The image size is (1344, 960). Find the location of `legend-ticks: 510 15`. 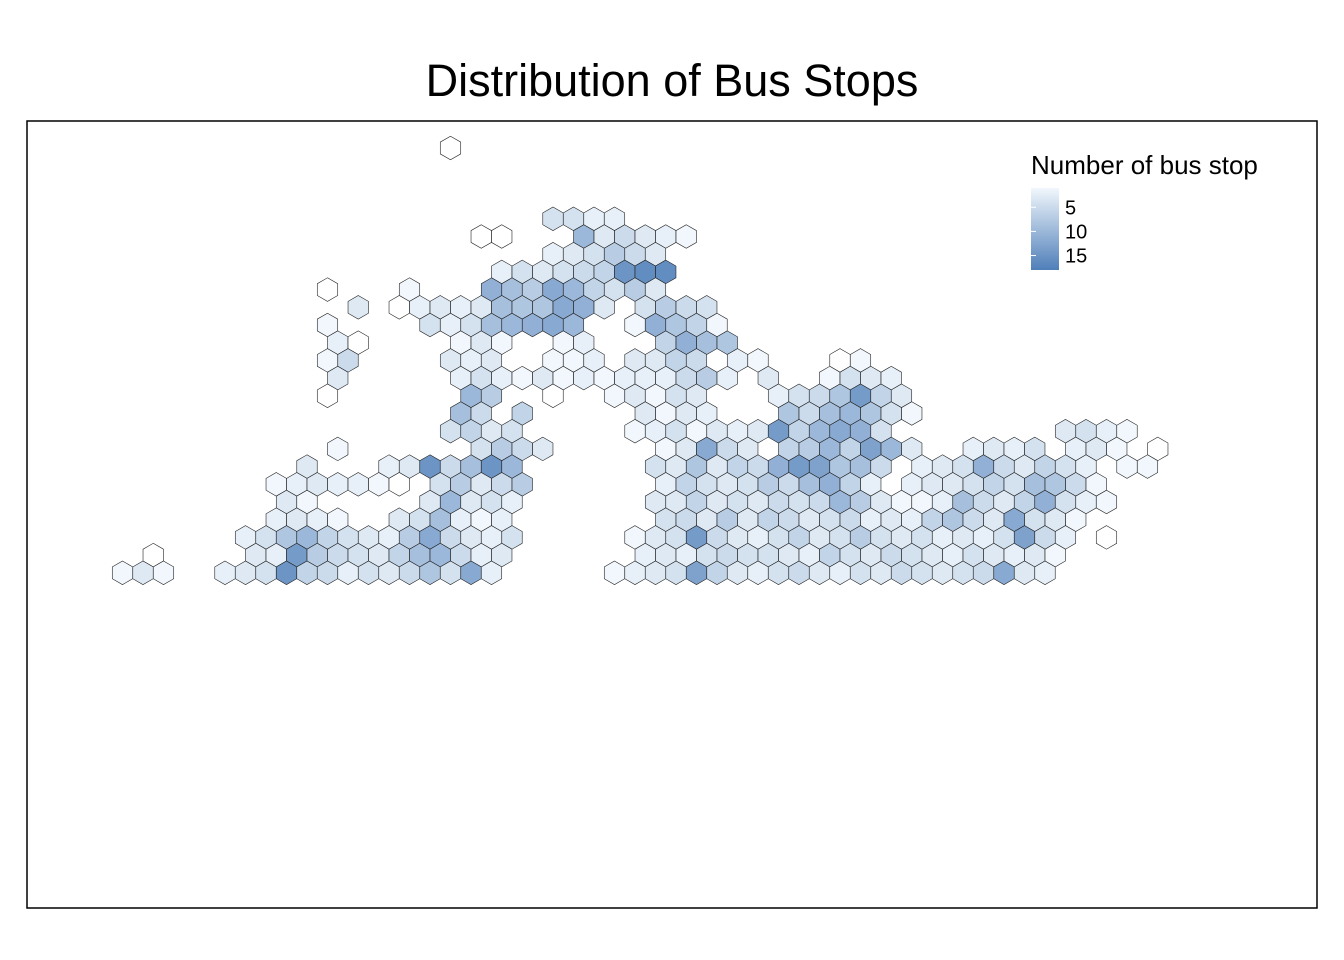

legend-ticks: 510 15 is located at coordinates (1059, 232).